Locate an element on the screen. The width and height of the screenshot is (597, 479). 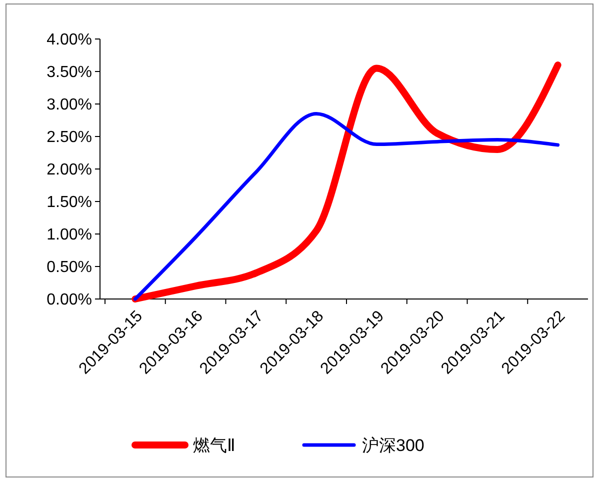
y-tick-label: 2.00% is located at coordinates (69, 170).